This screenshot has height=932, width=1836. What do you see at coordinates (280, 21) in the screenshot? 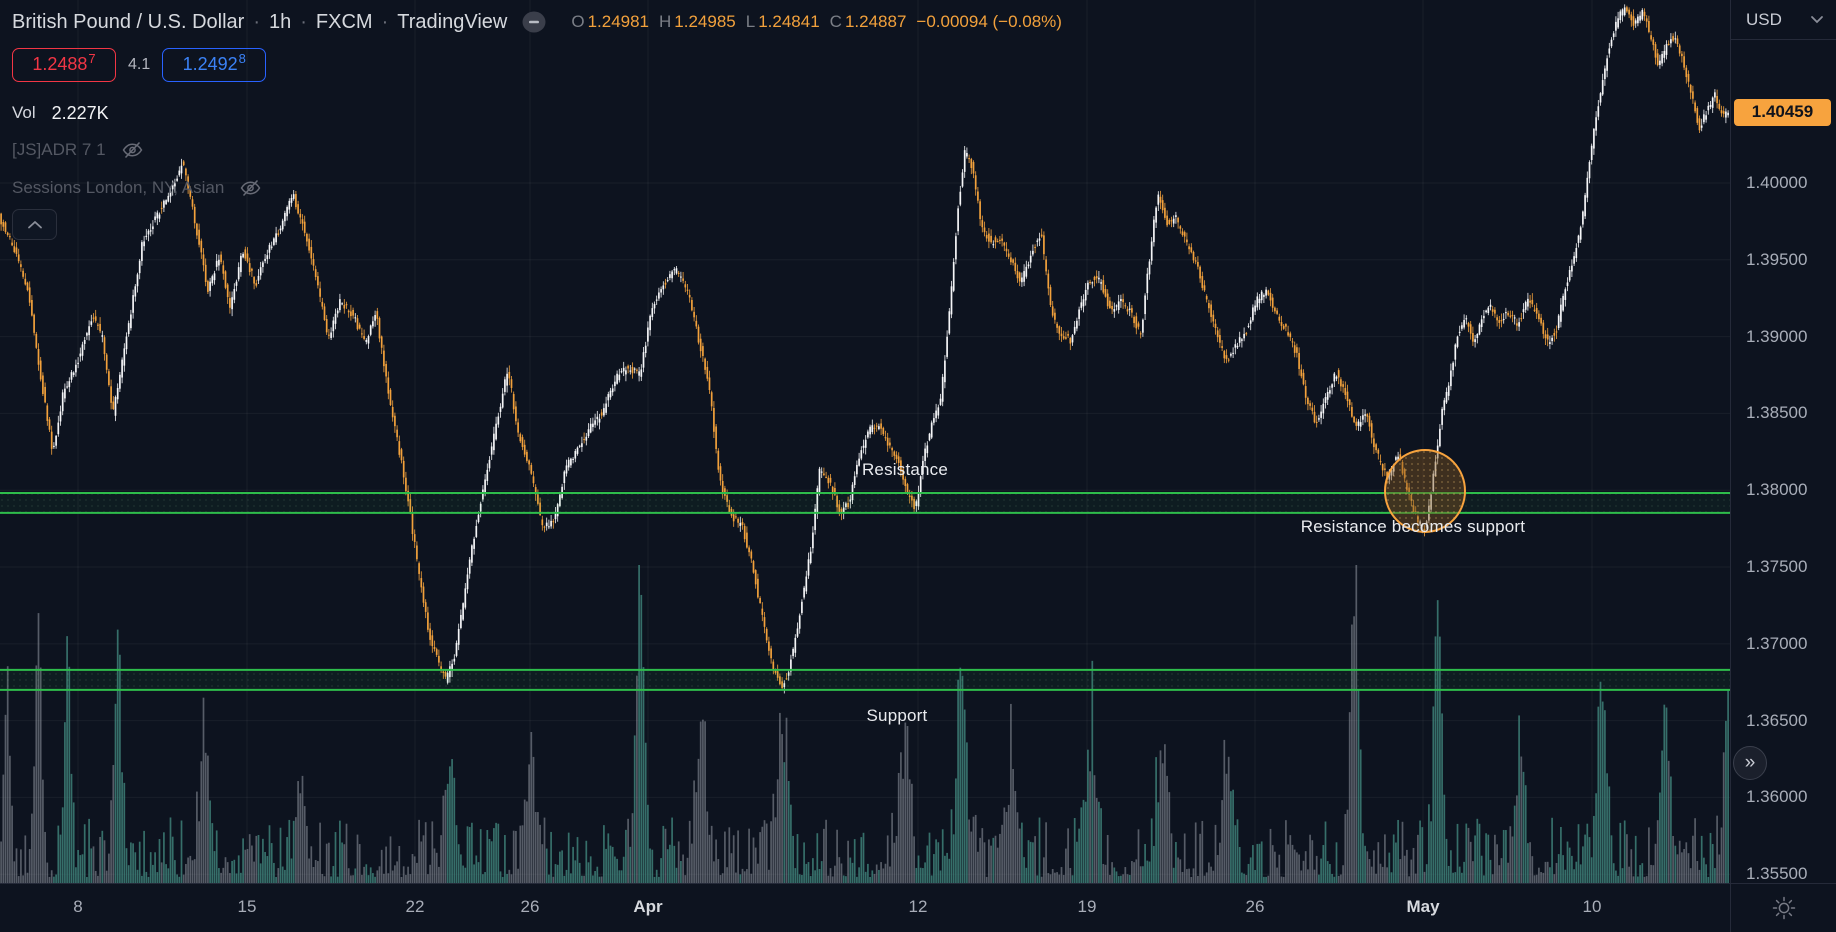
I see `interval-label: 1h` at bounding box center [280, 21].